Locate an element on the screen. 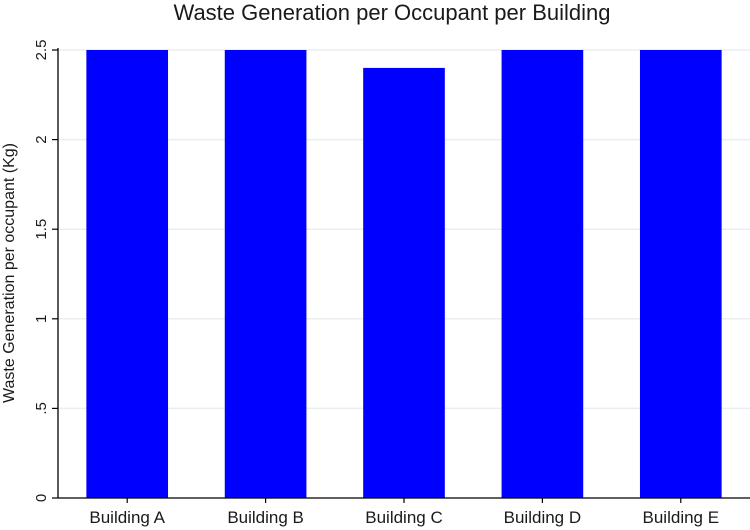  y-tick-label: 1.5 is located at coordinates (41, 229).